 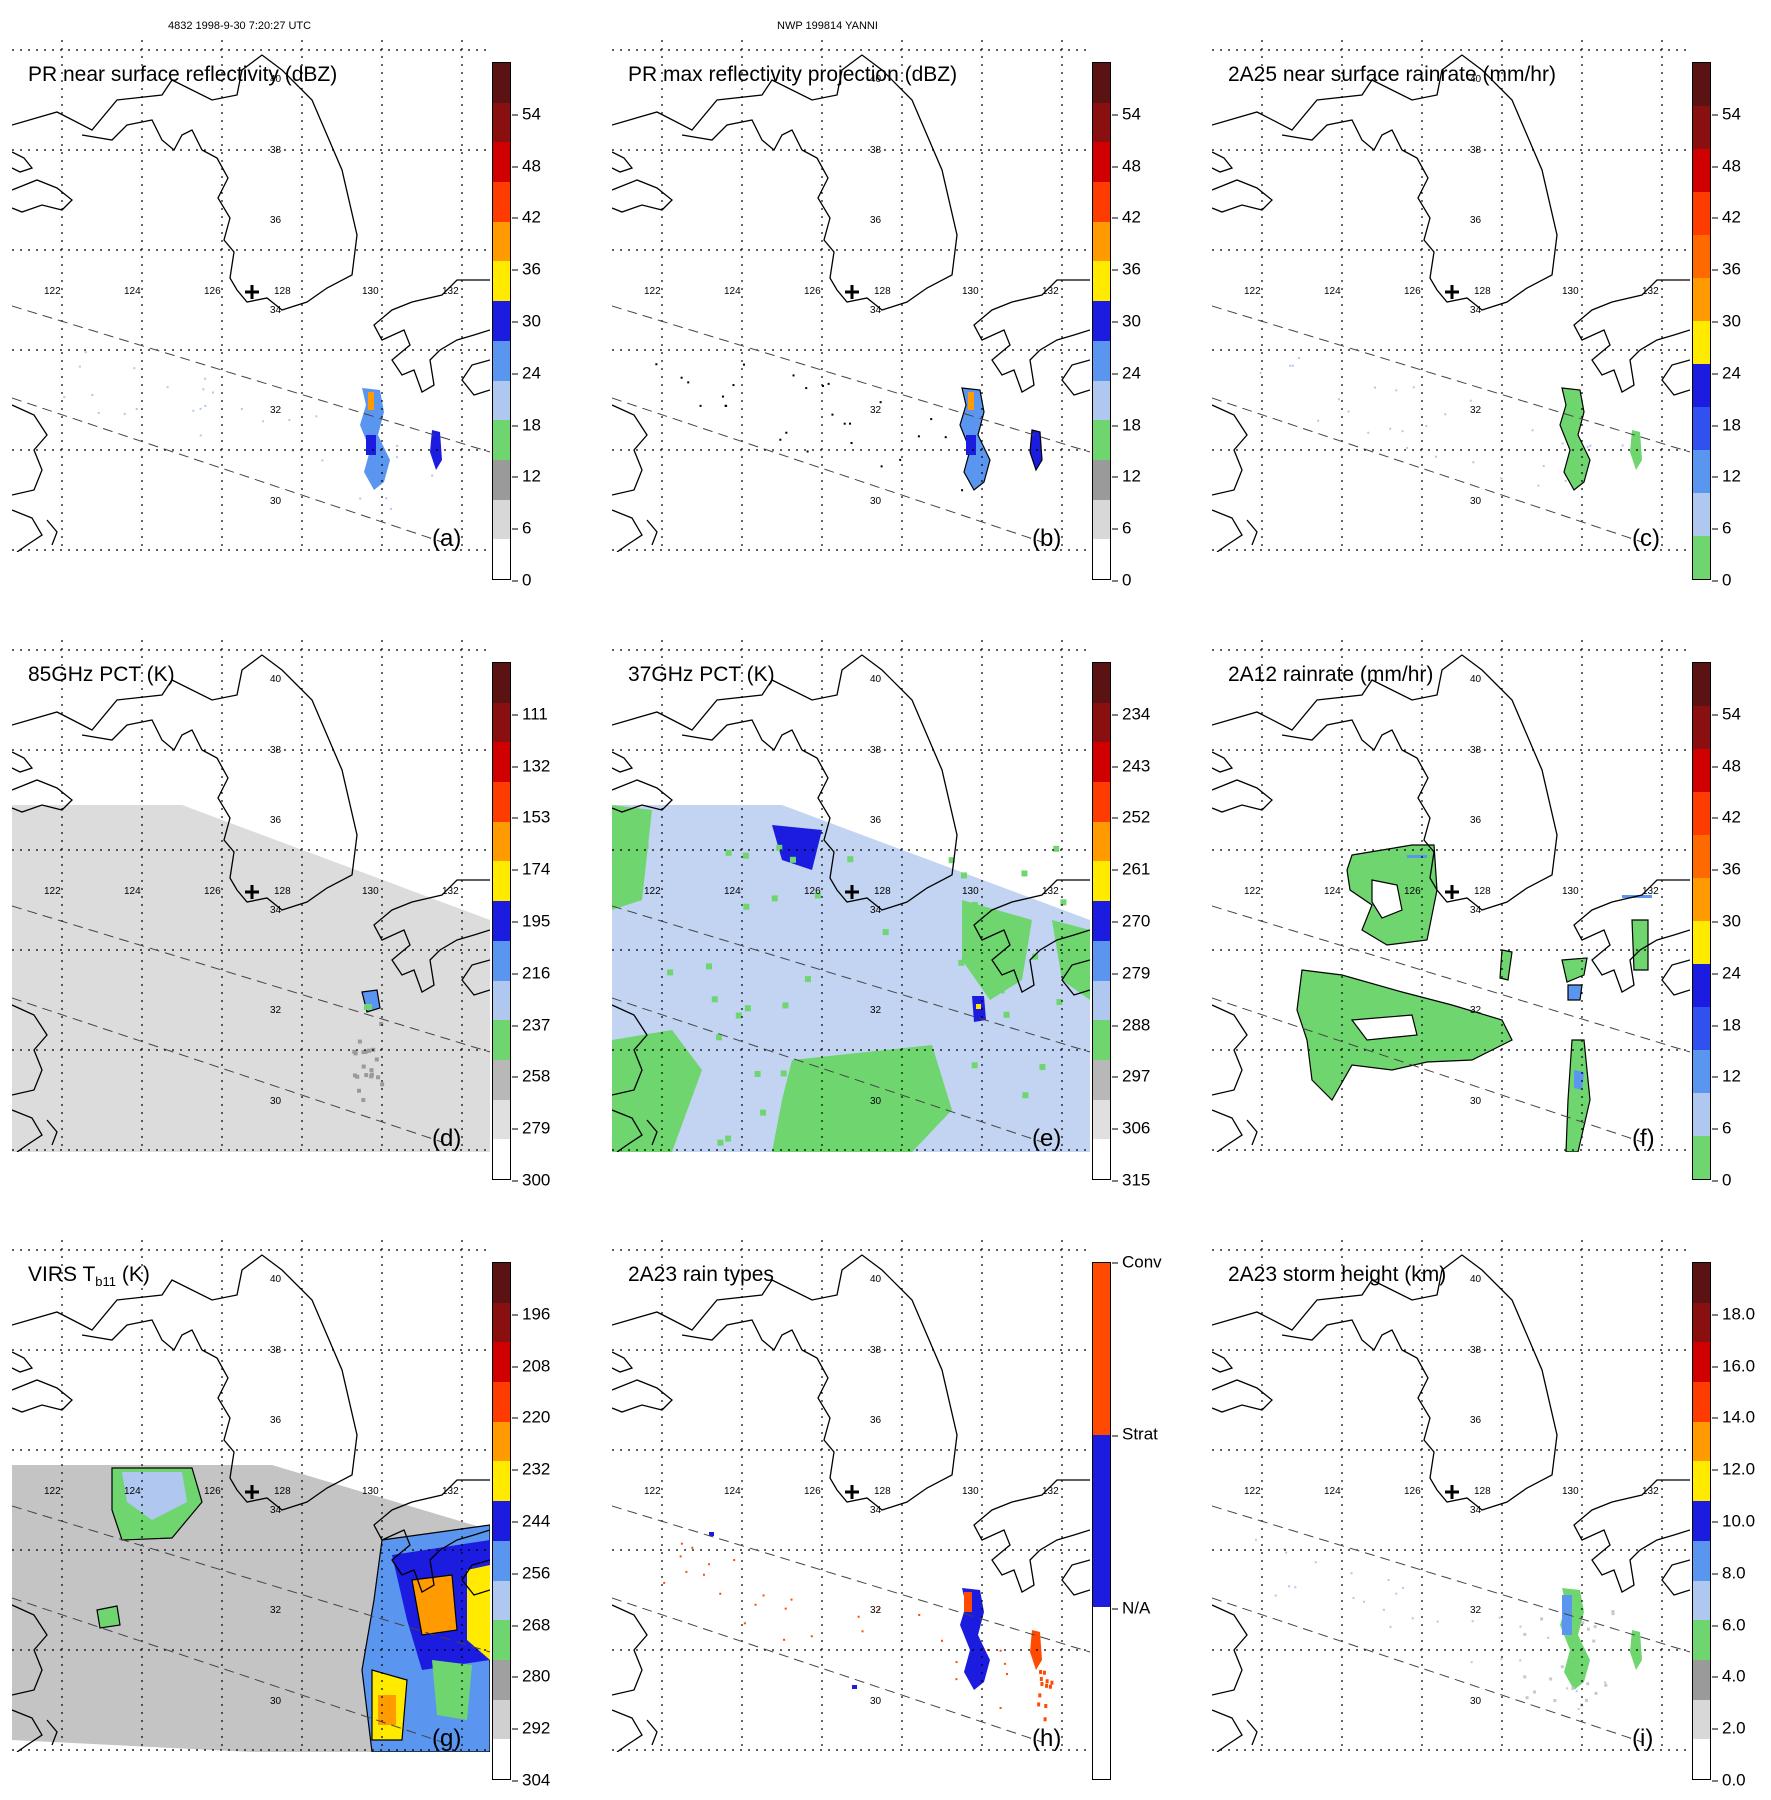 I want to click on colorbar-ticks: 0 6 12 18 24 30 36 42 48 54, so click(x=1147, y=325).